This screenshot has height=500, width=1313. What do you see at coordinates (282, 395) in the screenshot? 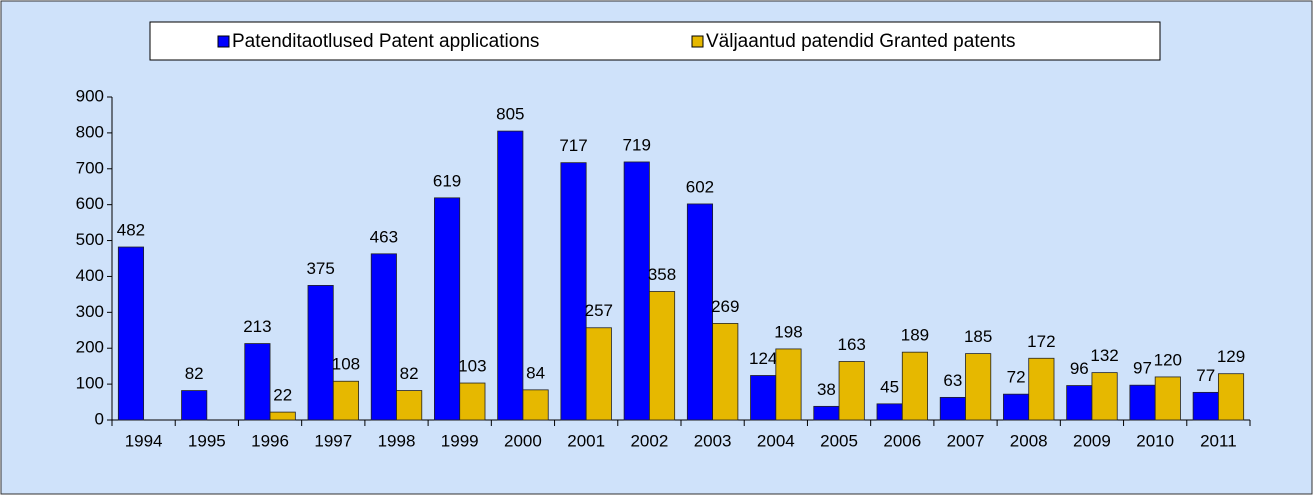
I see `data-label: 22` at bounding box center [282, 395].